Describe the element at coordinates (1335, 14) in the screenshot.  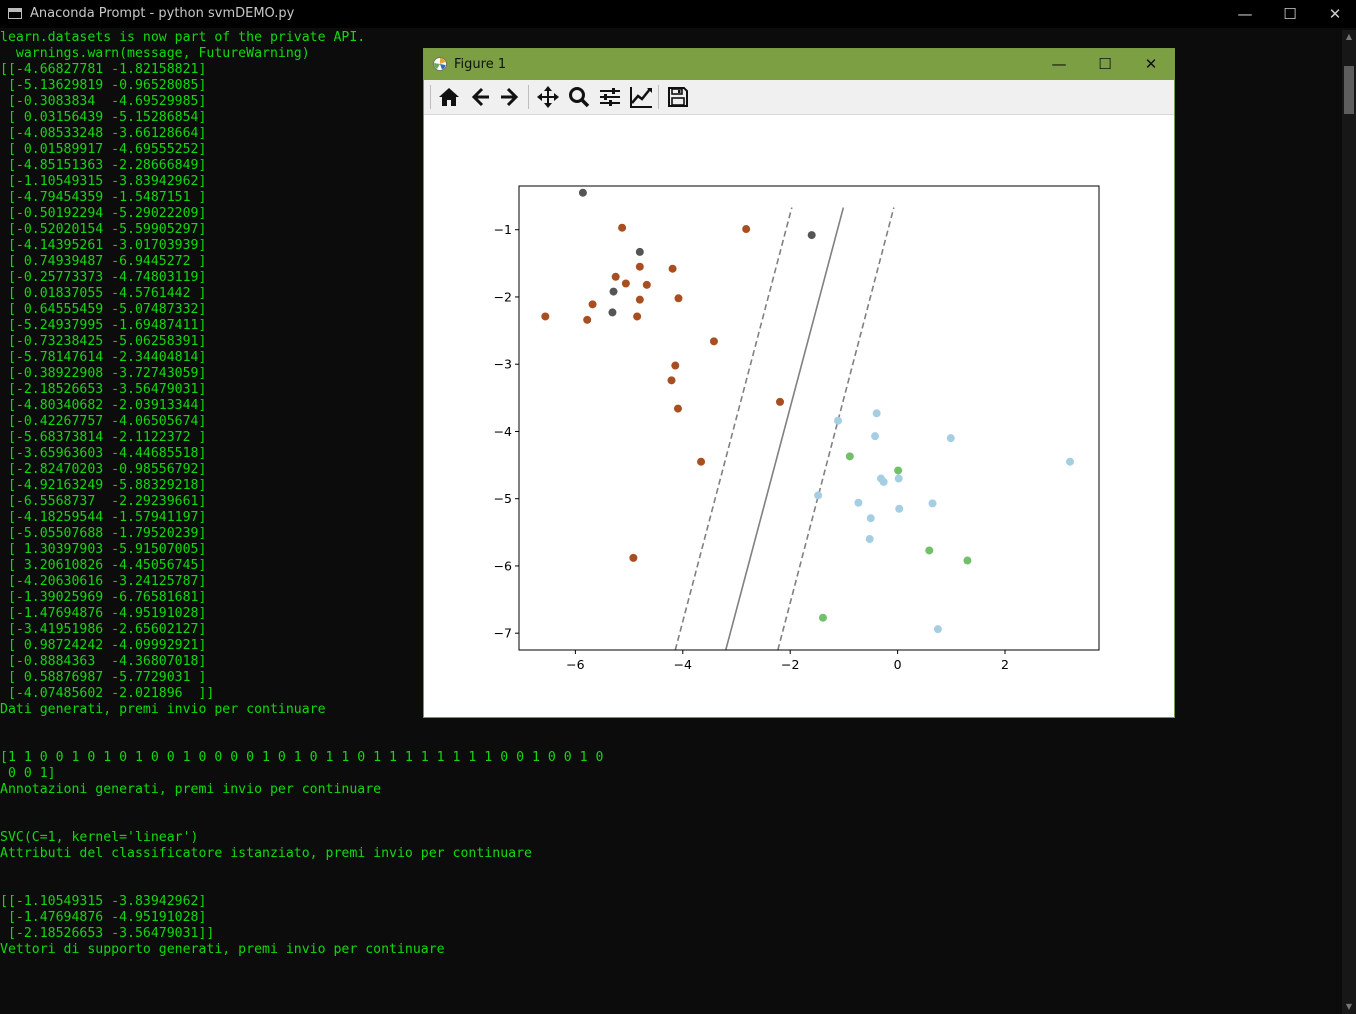
I see `close-button: ✕` at that location.